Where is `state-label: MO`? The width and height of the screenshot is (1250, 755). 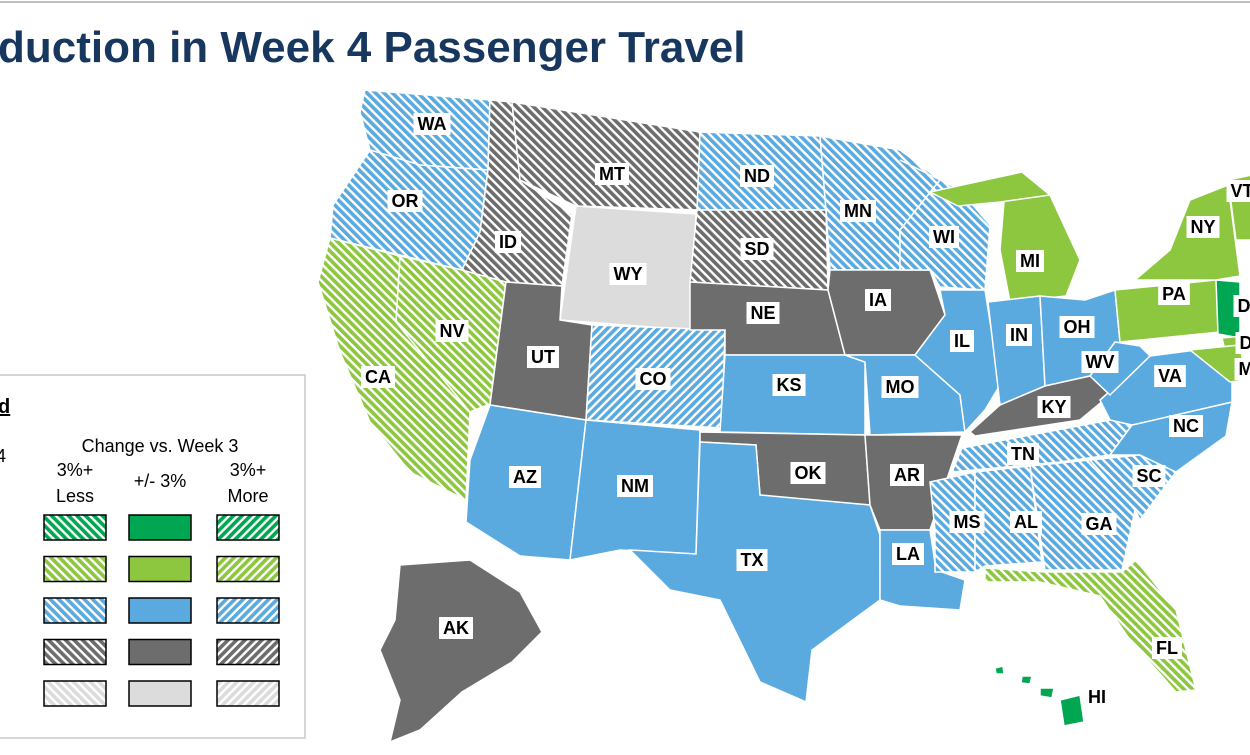 state-label: MO is located at coordinates (900, 387).